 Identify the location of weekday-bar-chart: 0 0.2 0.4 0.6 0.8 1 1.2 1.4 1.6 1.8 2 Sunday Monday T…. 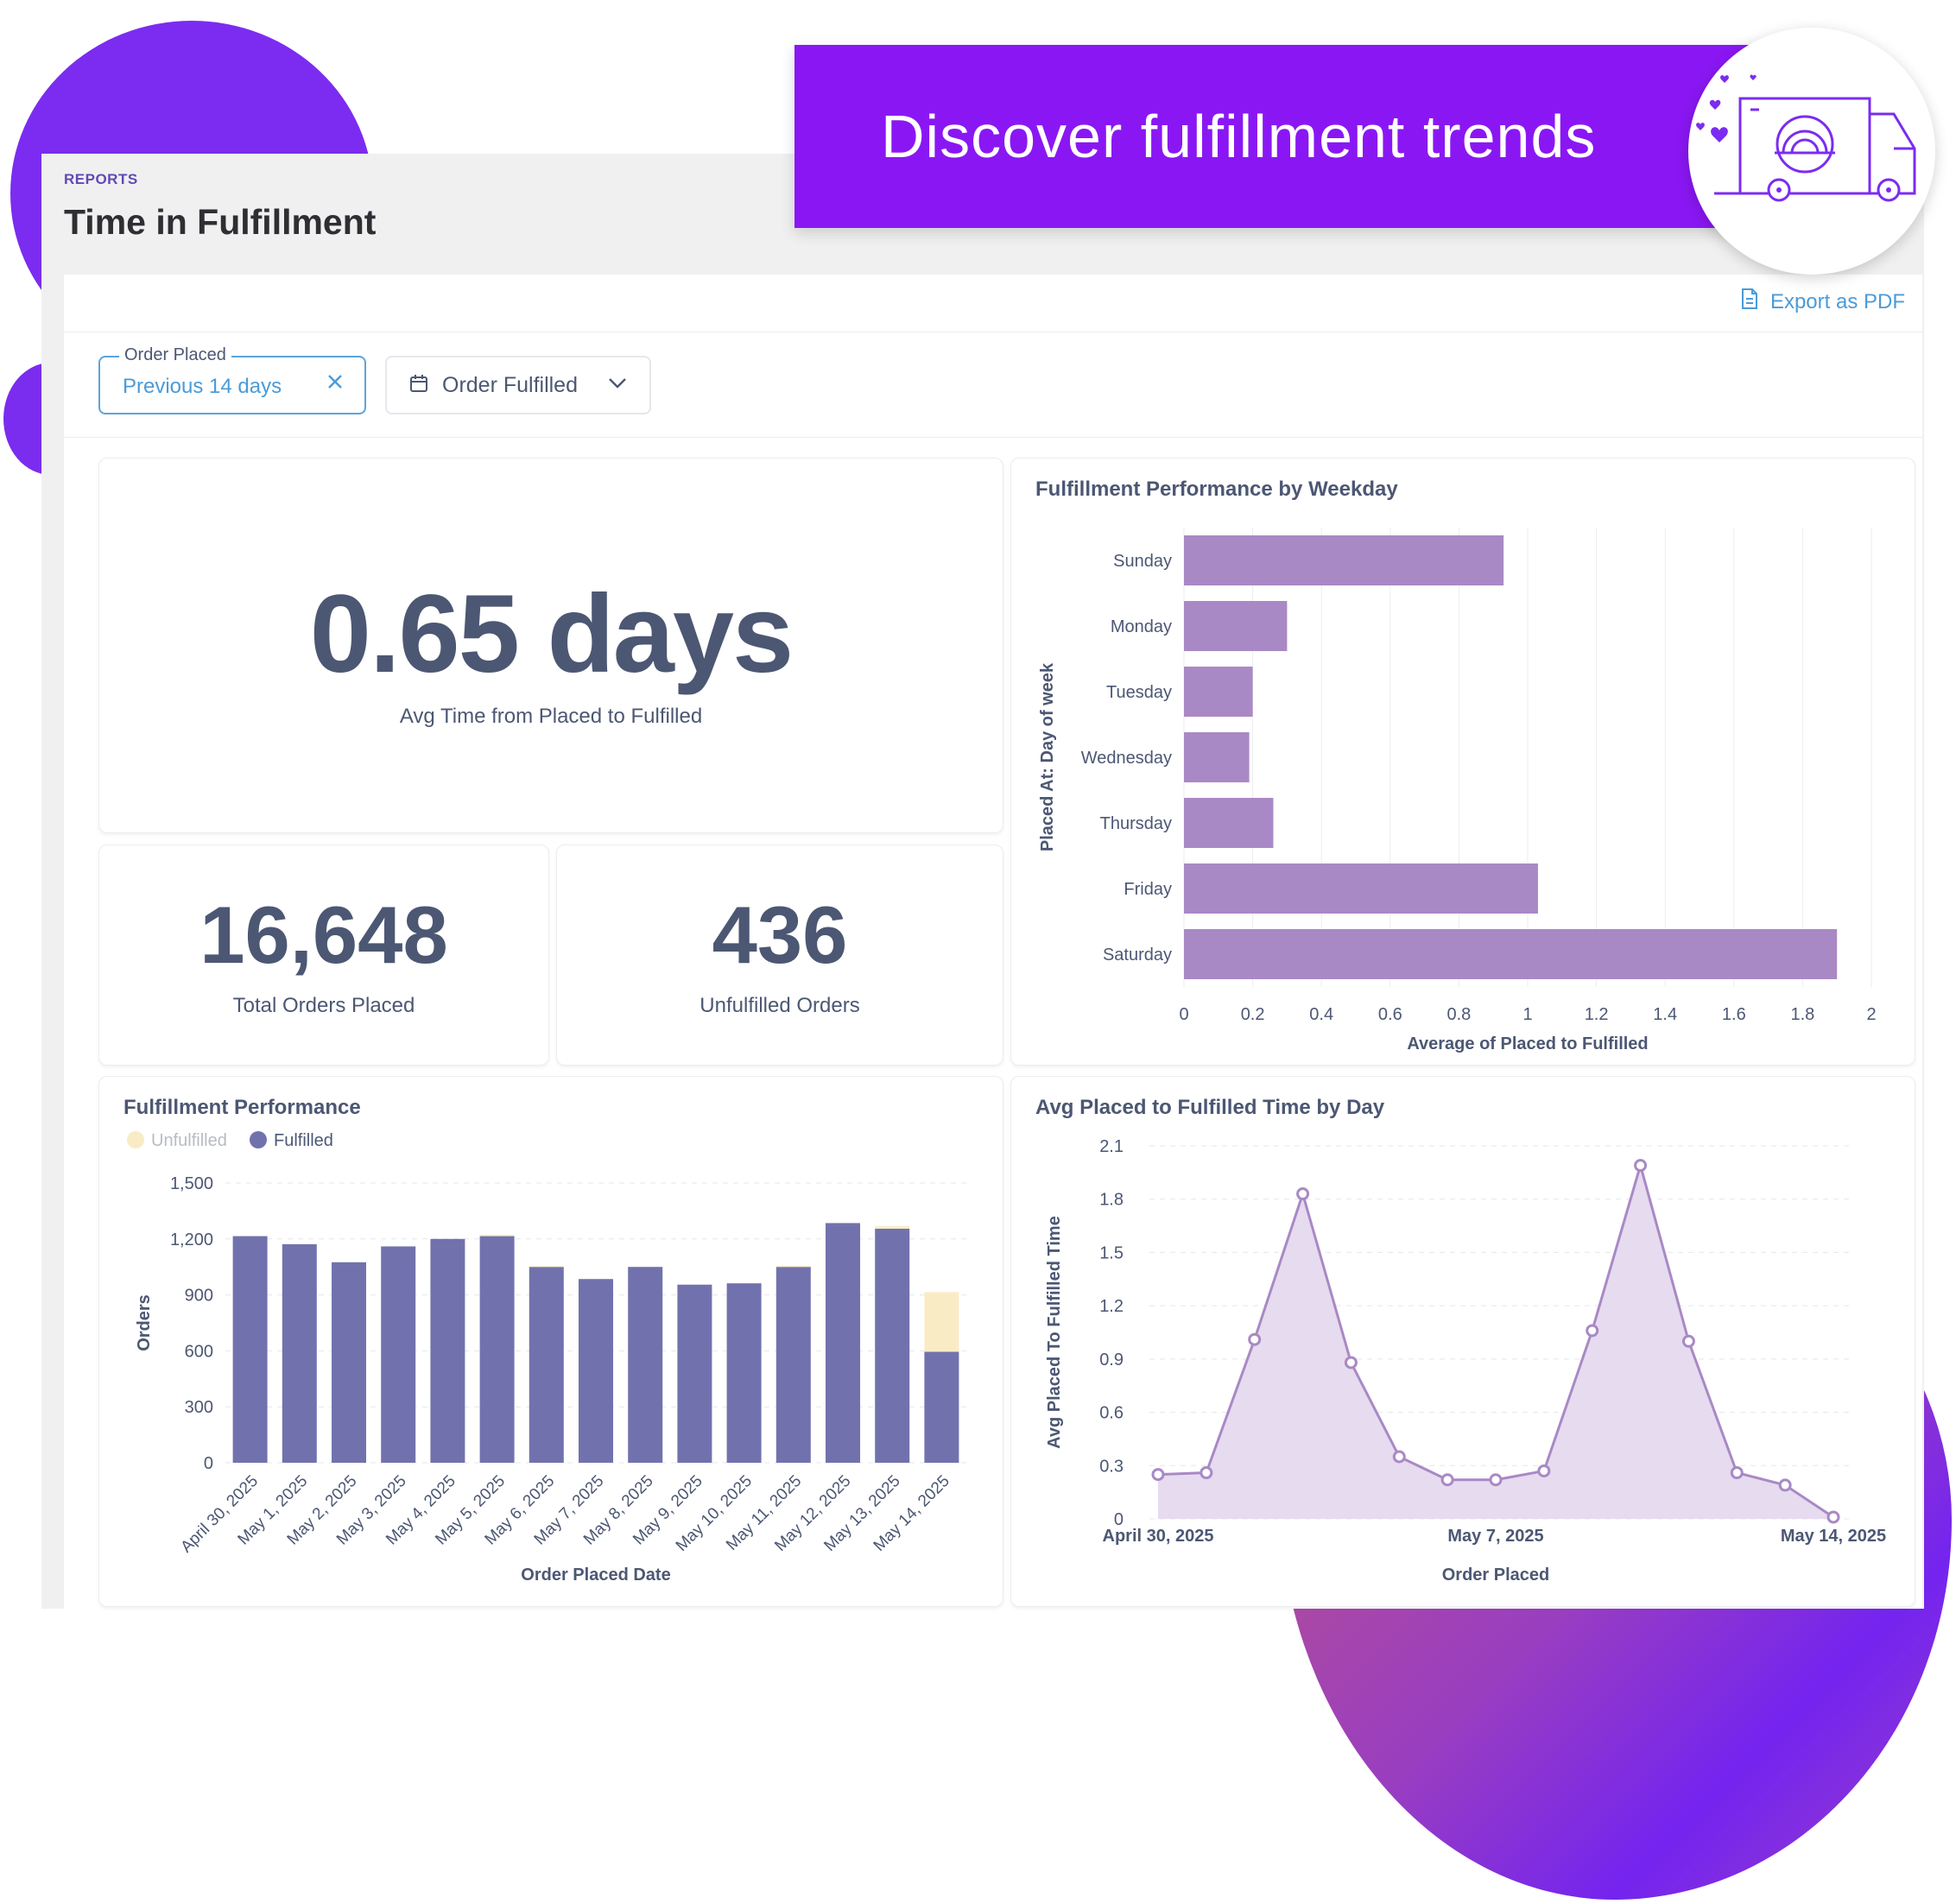
(1457, 791).